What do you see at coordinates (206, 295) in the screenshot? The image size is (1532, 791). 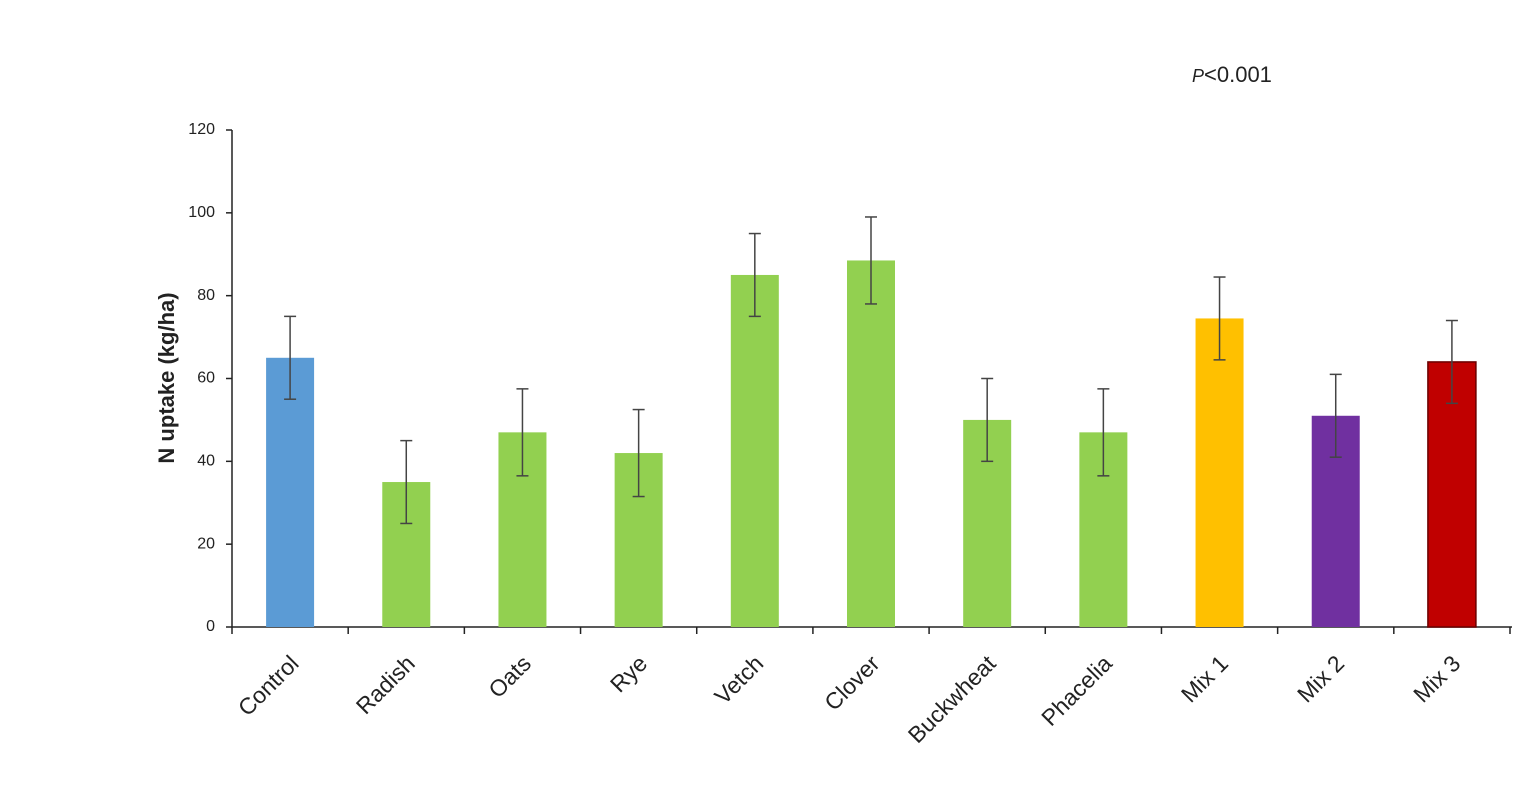 I see `y-tick-label: 80` at bounding box center [206, 295].